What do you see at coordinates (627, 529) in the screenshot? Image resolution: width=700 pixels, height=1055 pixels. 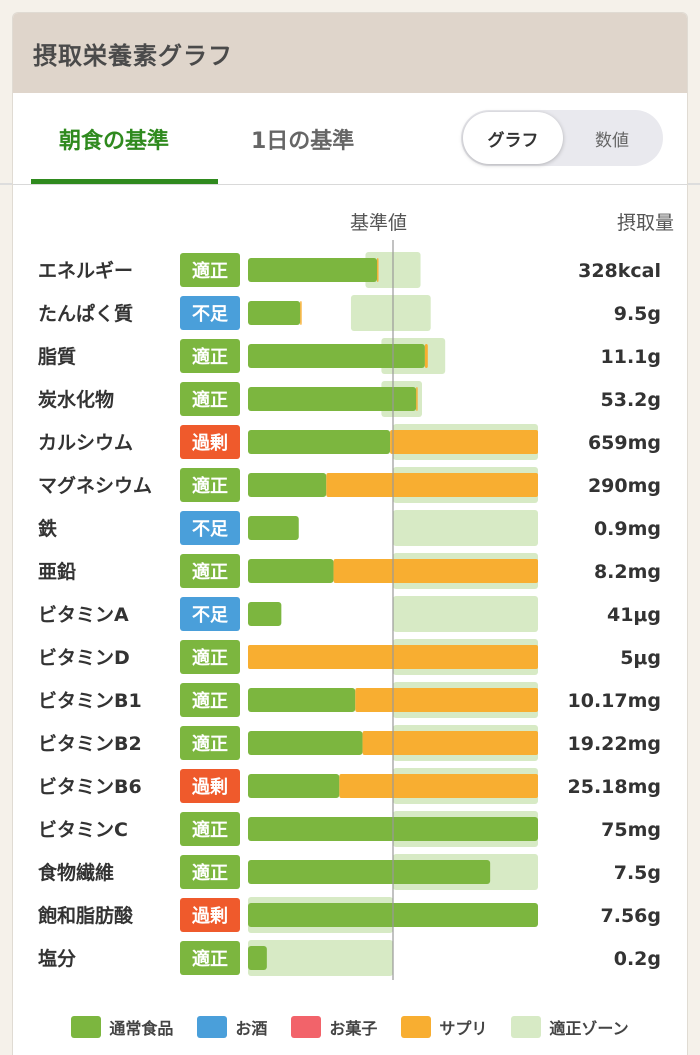 I see `intake-value: 0.9mg` at bounding box center [627, 529].